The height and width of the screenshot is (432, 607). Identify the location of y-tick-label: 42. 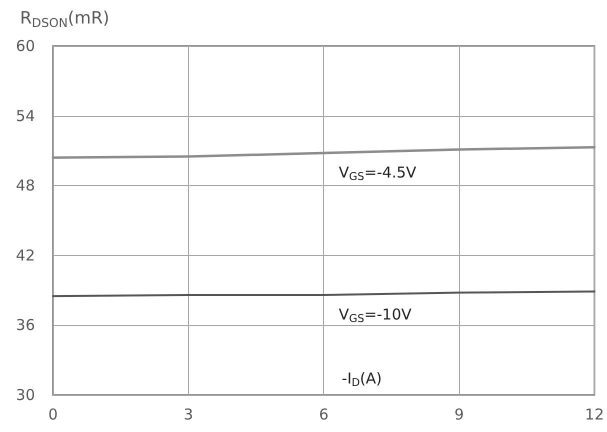
(25, 255).